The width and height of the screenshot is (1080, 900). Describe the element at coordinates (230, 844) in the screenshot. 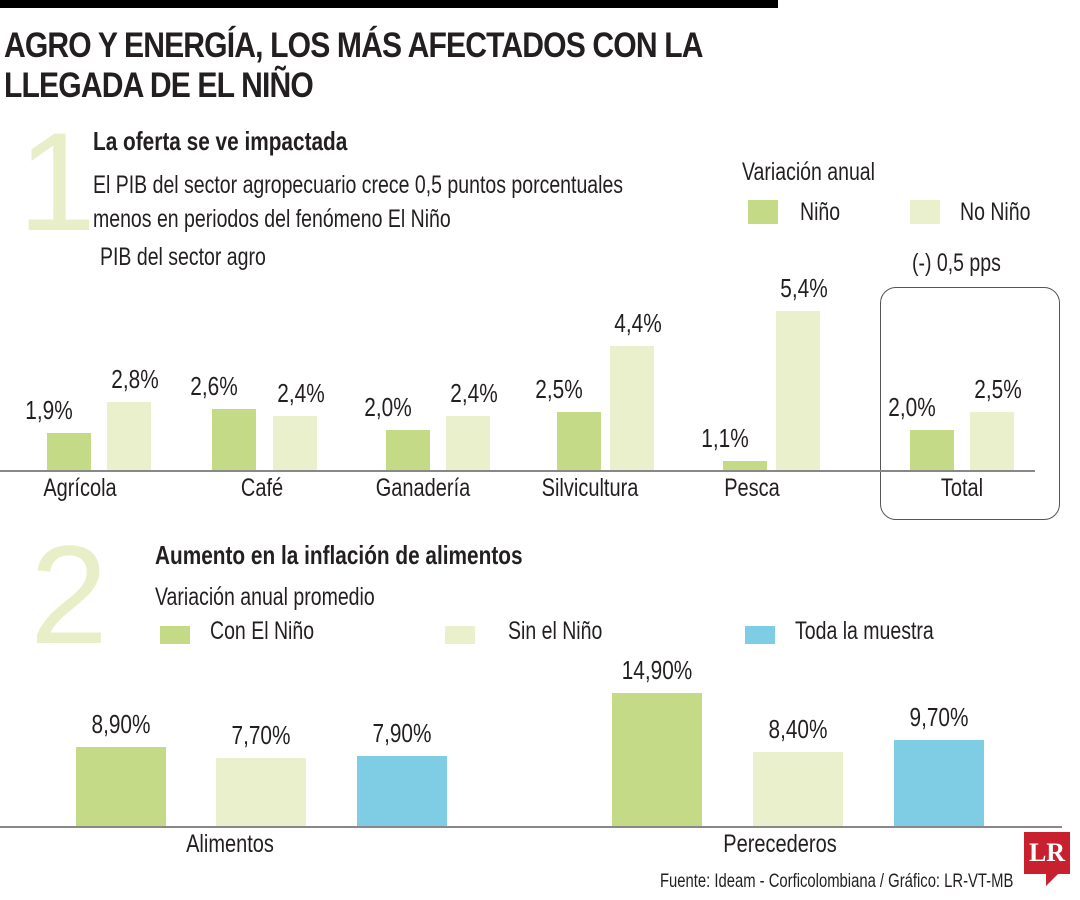

I see `category-label: Alimentos` at that location.